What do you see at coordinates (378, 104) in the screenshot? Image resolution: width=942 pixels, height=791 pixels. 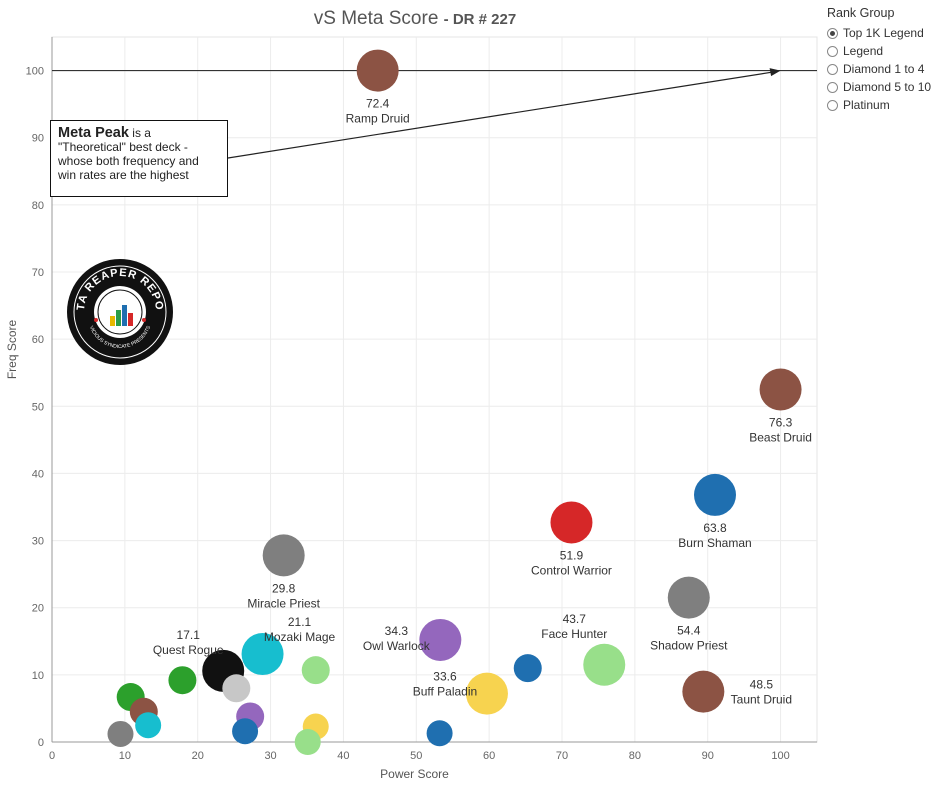 I see `deck-score-label: 72.4` at bounding box center [378, 104].